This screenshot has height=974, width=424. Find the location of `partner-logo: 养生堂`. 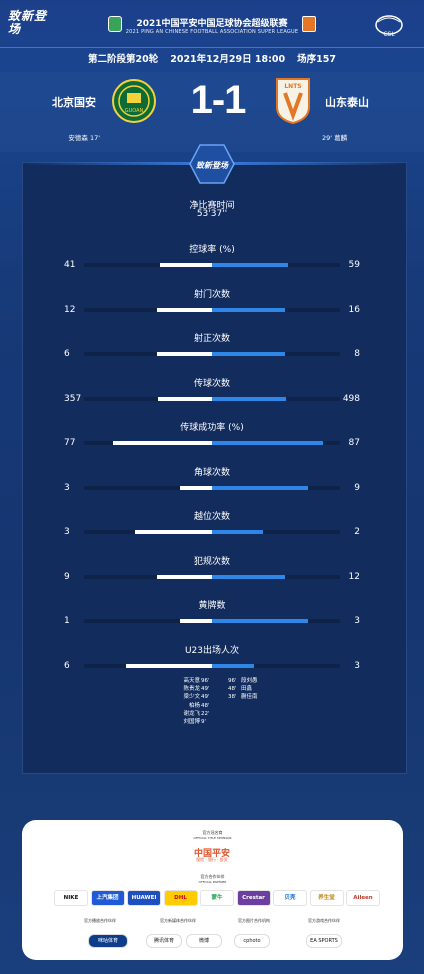

partner-logo: 养生堂 is located at coordinates (326, 898).